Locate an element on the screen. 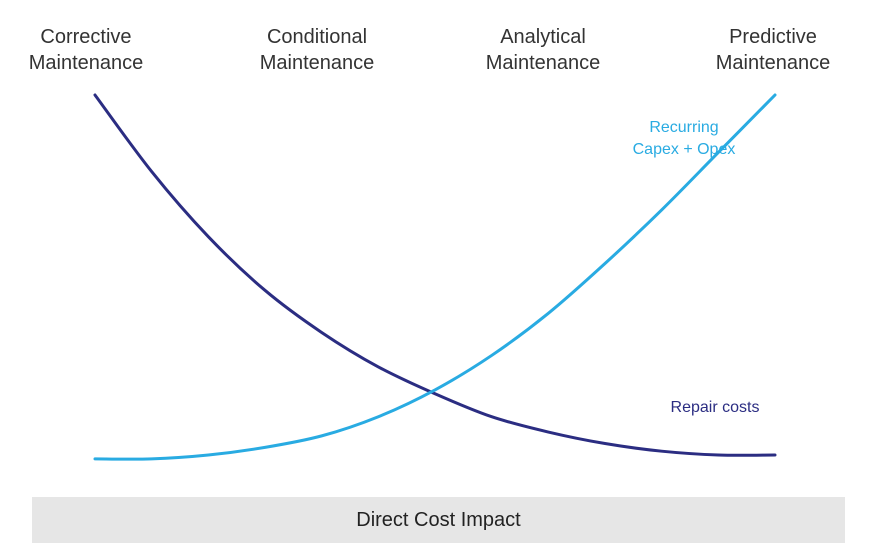 The width and height of the screenshot is (877, 559). x-axis-label: Direct Cost Impact is located at coordinates (438, 519).